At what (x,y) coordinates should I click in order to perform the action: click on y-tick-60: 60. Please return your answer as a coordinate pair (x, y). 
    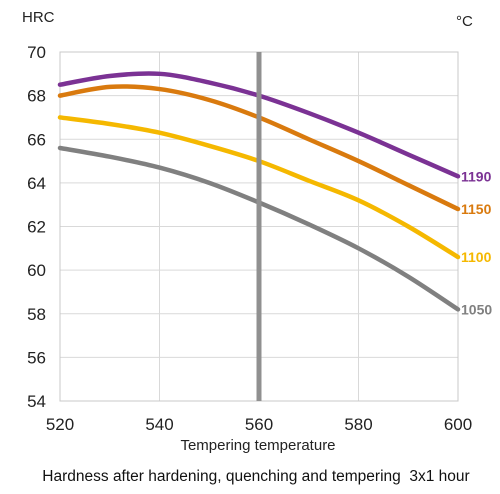
    Looking at the image, I should click on (36, 270).